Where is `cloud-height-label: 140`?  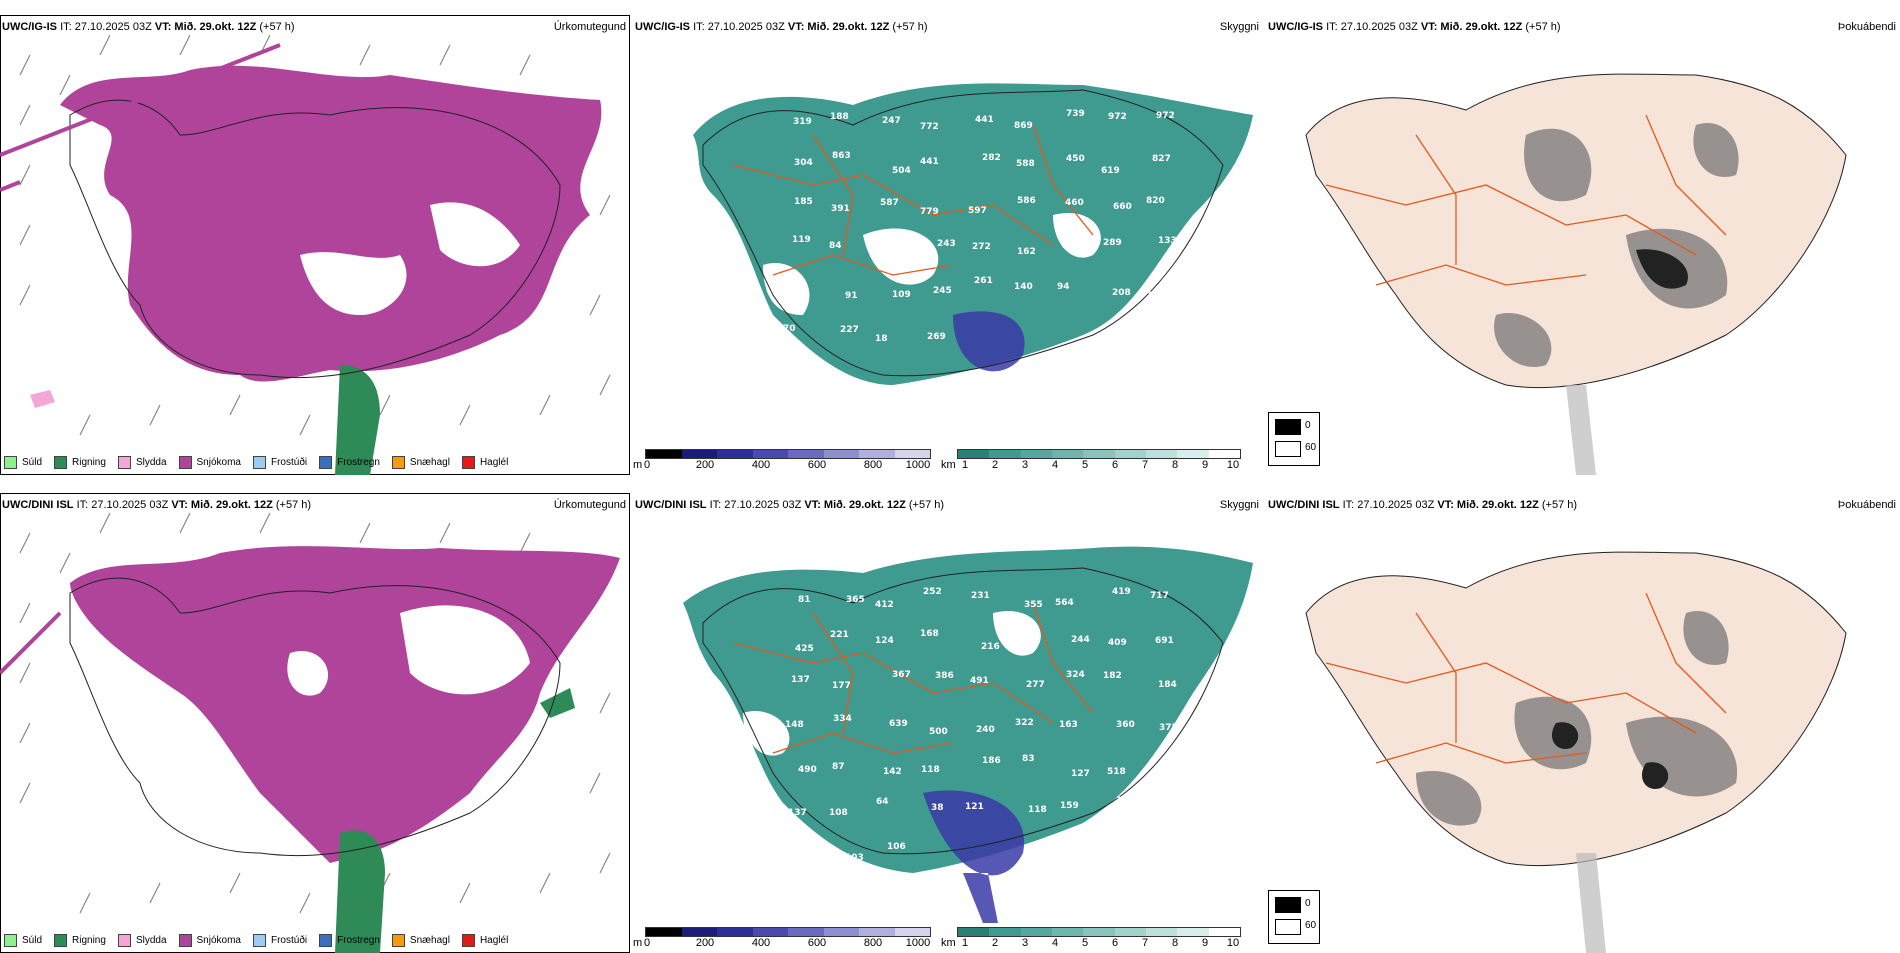 cloud-height-label: 140 is located at coordinates (1023, 287).